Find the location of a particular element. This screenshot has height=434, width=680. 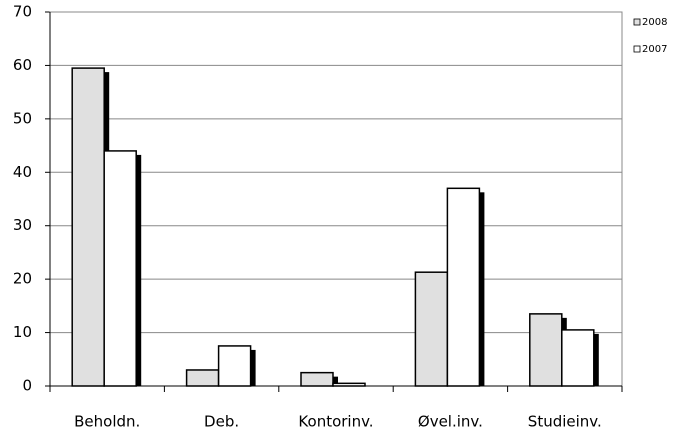

y-tick-label: 40 is located at coordinates (22, 172).